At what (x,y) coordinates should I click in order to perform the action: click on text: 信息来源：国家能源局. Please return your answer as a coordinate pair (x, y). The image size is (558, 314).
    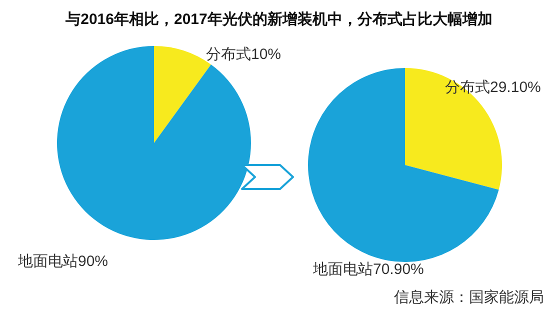
    Looking at the image, I should click on (469, 297).